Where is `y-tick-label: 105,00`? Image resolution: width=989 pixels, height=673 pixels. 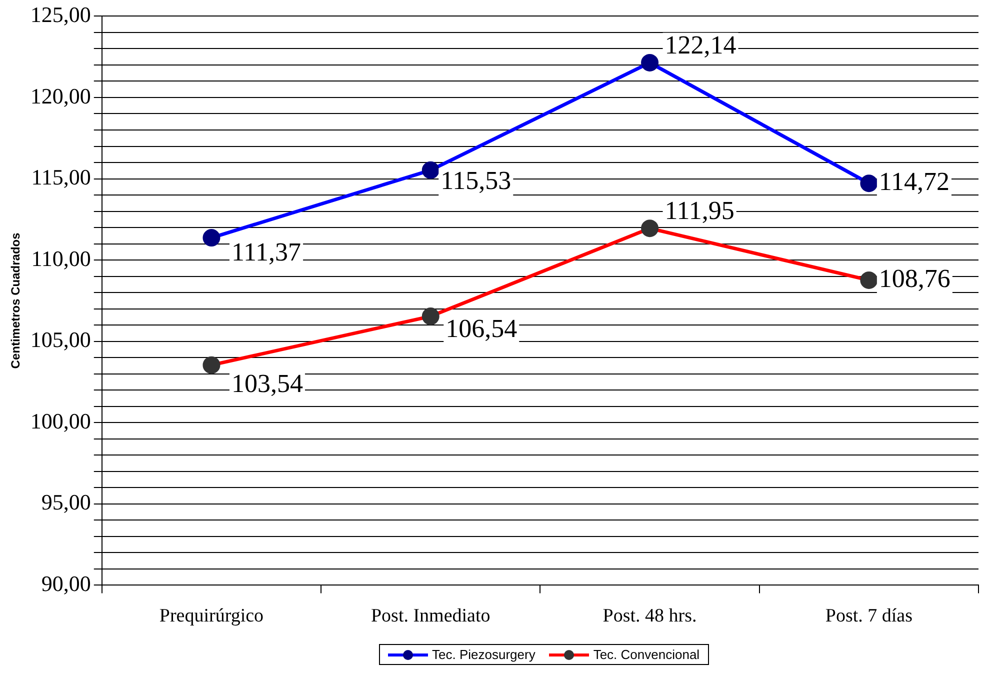 y-tick-label: 105,00 is located at coordinates (60, 339).